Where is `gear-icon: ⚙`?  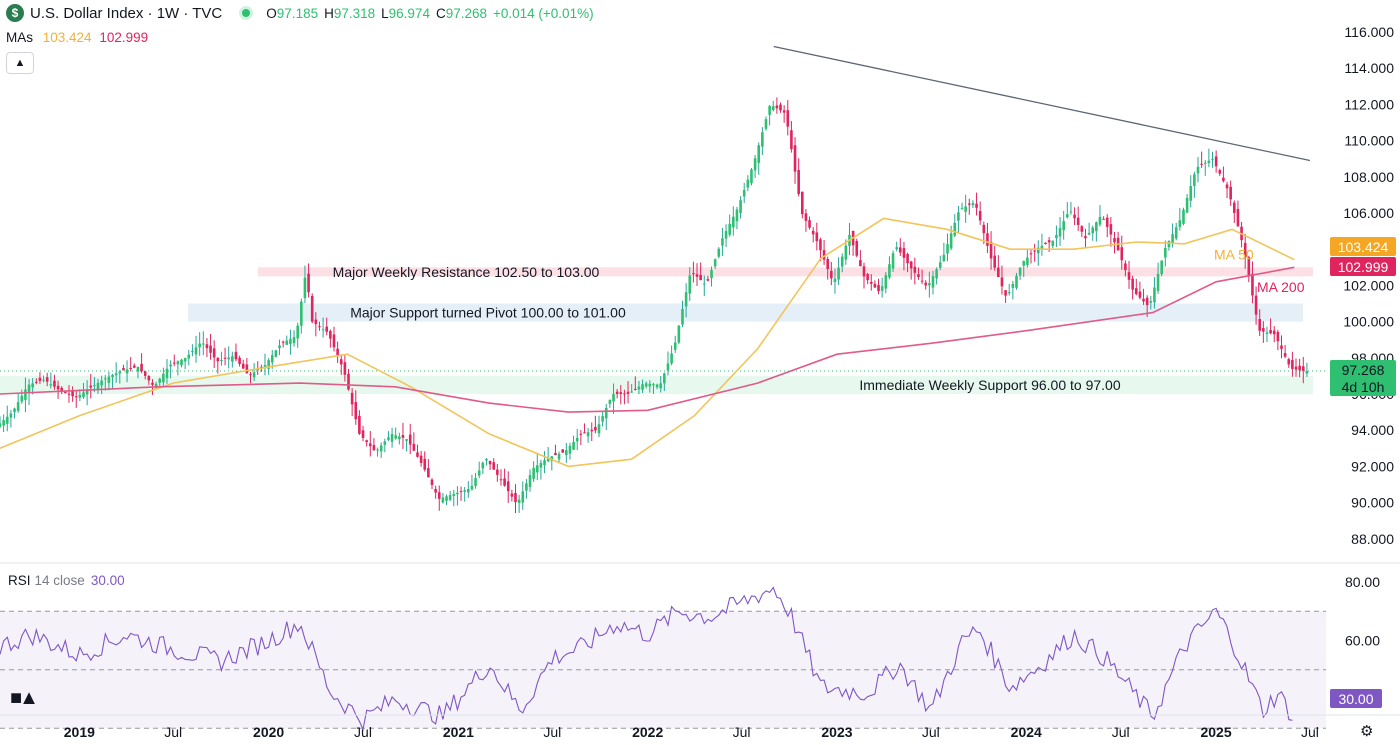
gear-icon: ⚙ is located at coordinates (1367, 731).